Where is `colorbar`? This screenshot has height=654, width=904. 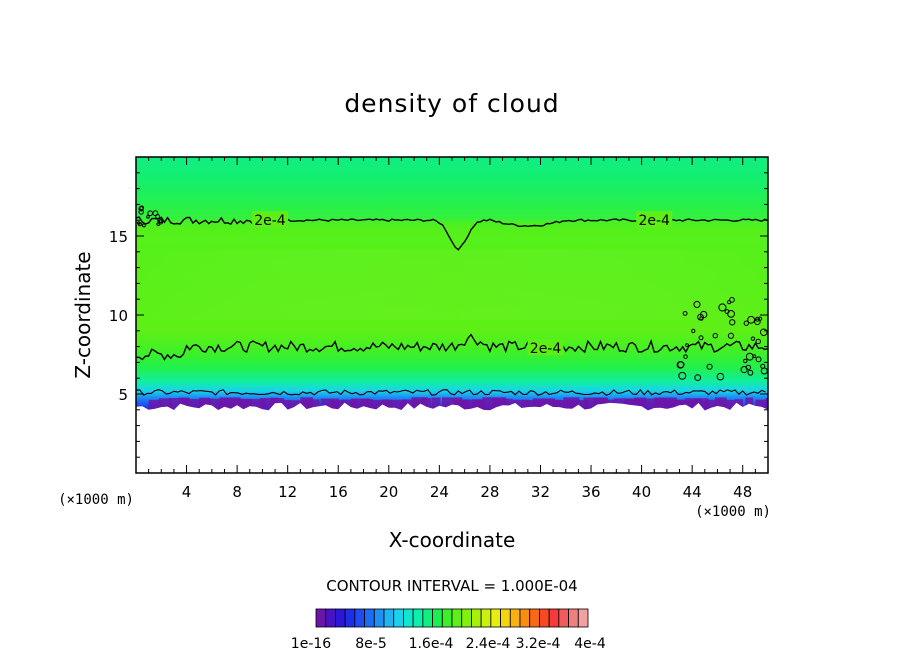
colorbar is located at coordinates (452, 618).